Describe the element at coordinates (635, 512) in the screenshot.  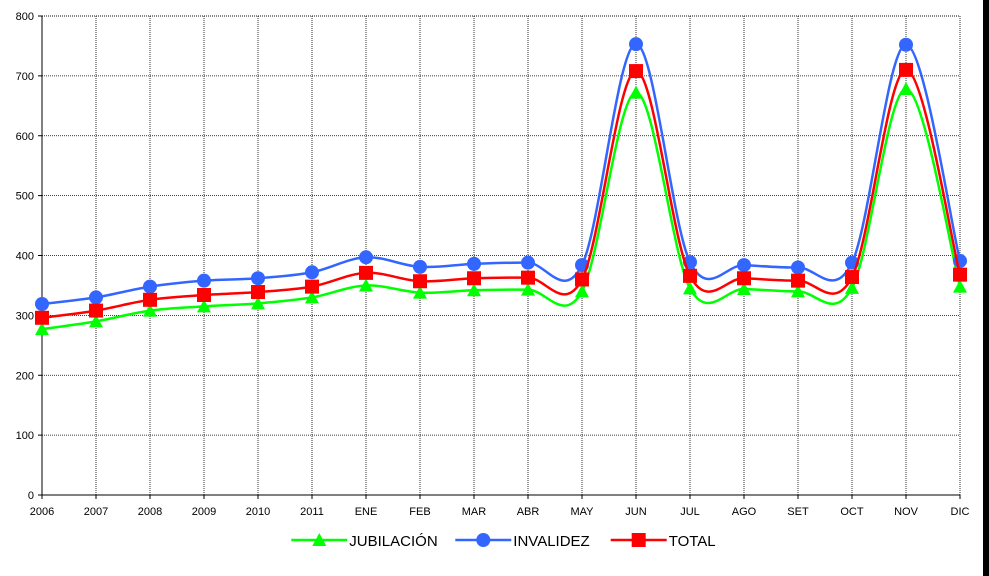
I see `x-tick-label-11: JUN` at that location.